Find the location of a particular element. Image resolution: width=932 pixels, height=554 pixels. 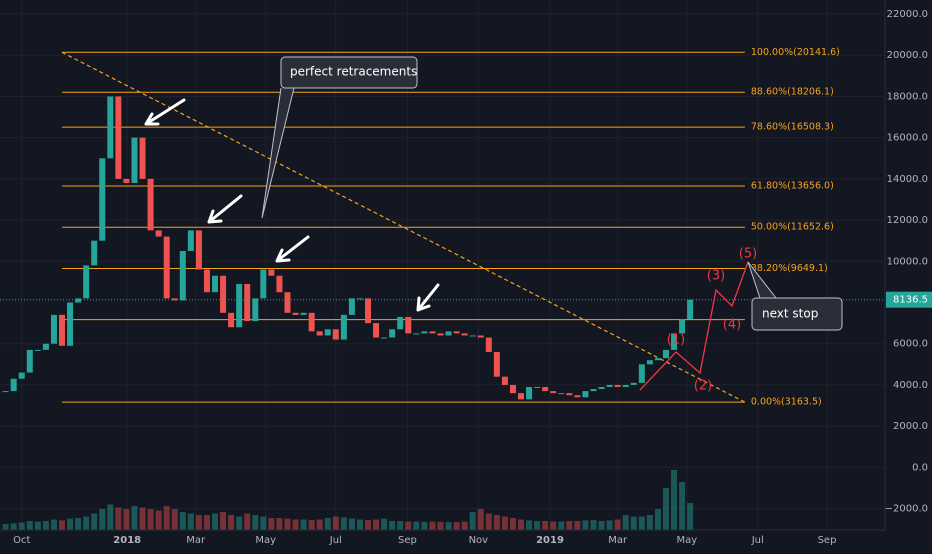

callout-box is located at coordinates (349, 72).